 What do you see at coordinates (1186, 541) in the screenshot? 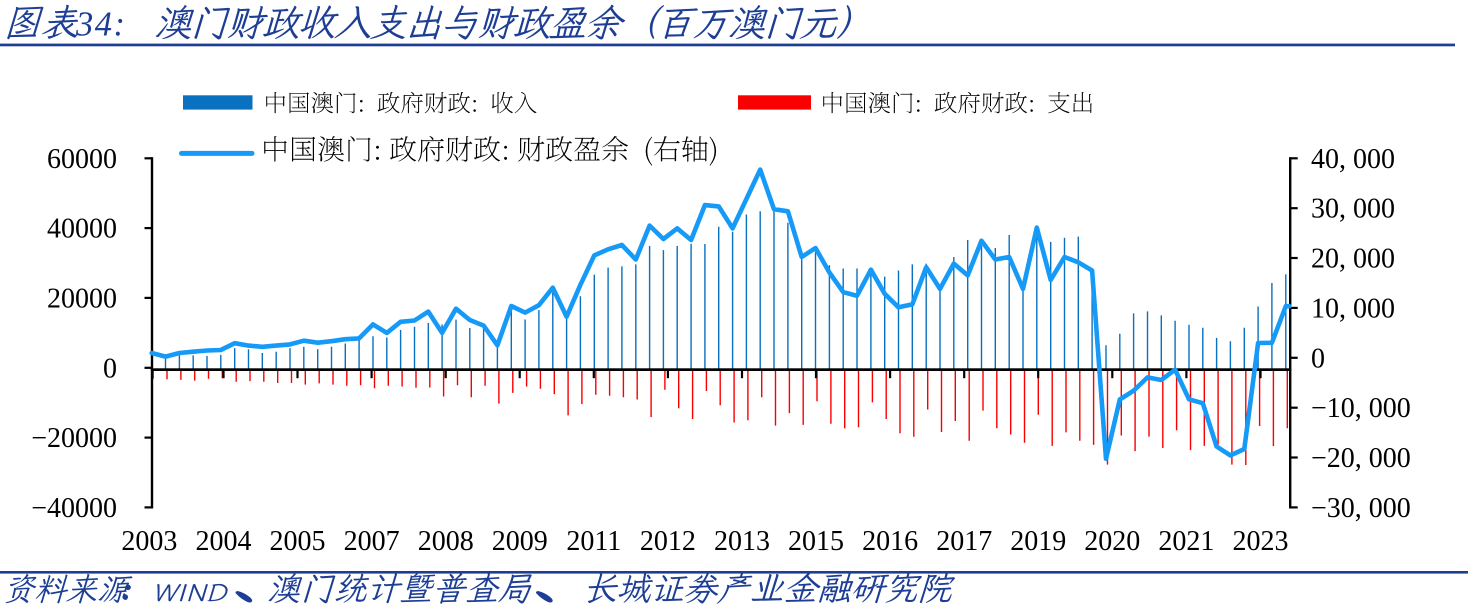
I see `svg-text: 2021` at bounding box center [1186, 541].